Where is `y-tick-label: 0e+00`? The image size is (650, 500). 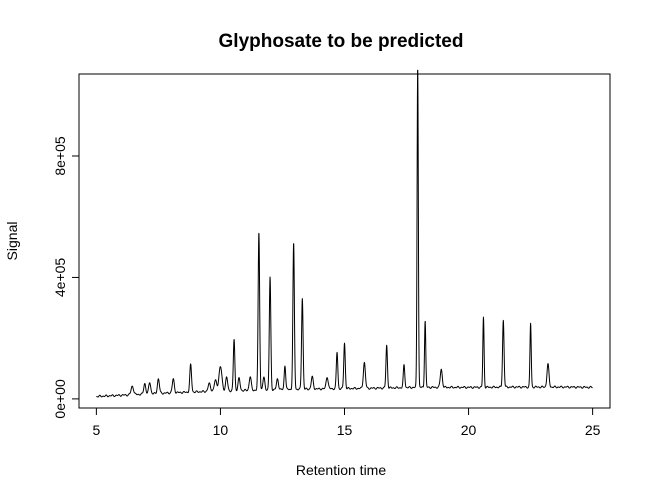
y-tick-label: 0e+00 is located at coordinates (60, 399).